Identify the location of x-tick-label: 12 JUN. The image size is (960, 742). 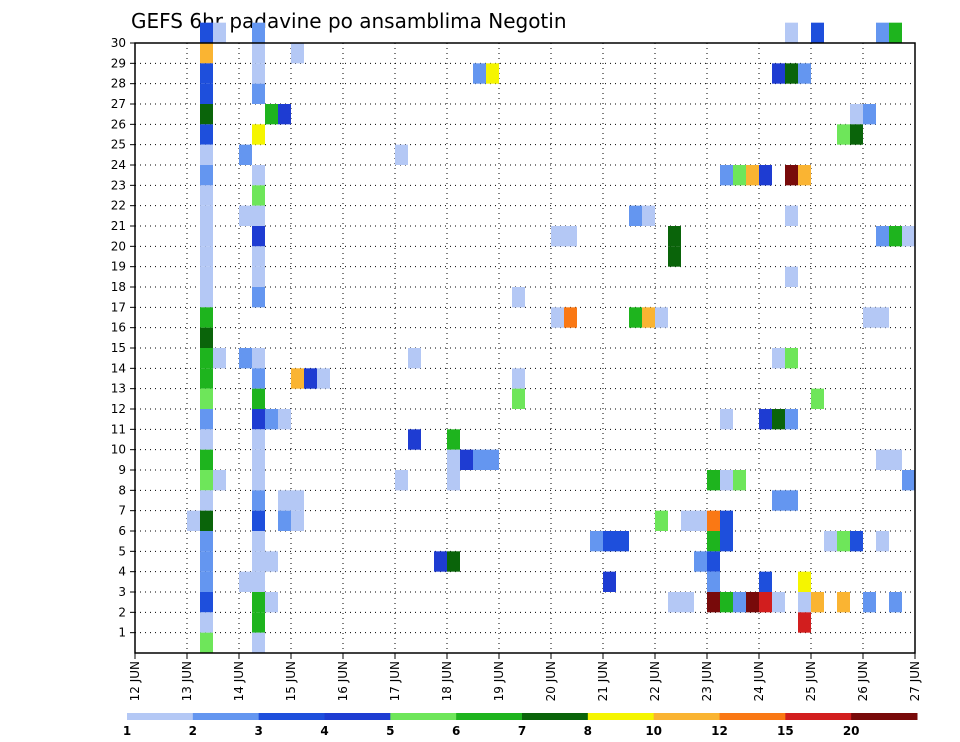
(135, 681).